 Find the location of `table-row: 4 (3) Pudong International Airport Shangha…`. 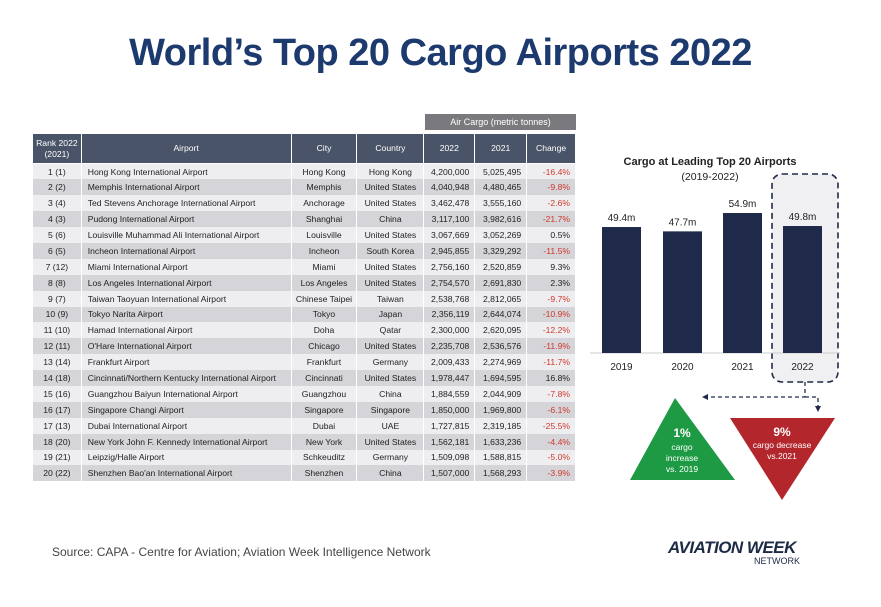

table-row: 4 (3) Pudong International Airport Shangha… is located at coordinates (304, 219).